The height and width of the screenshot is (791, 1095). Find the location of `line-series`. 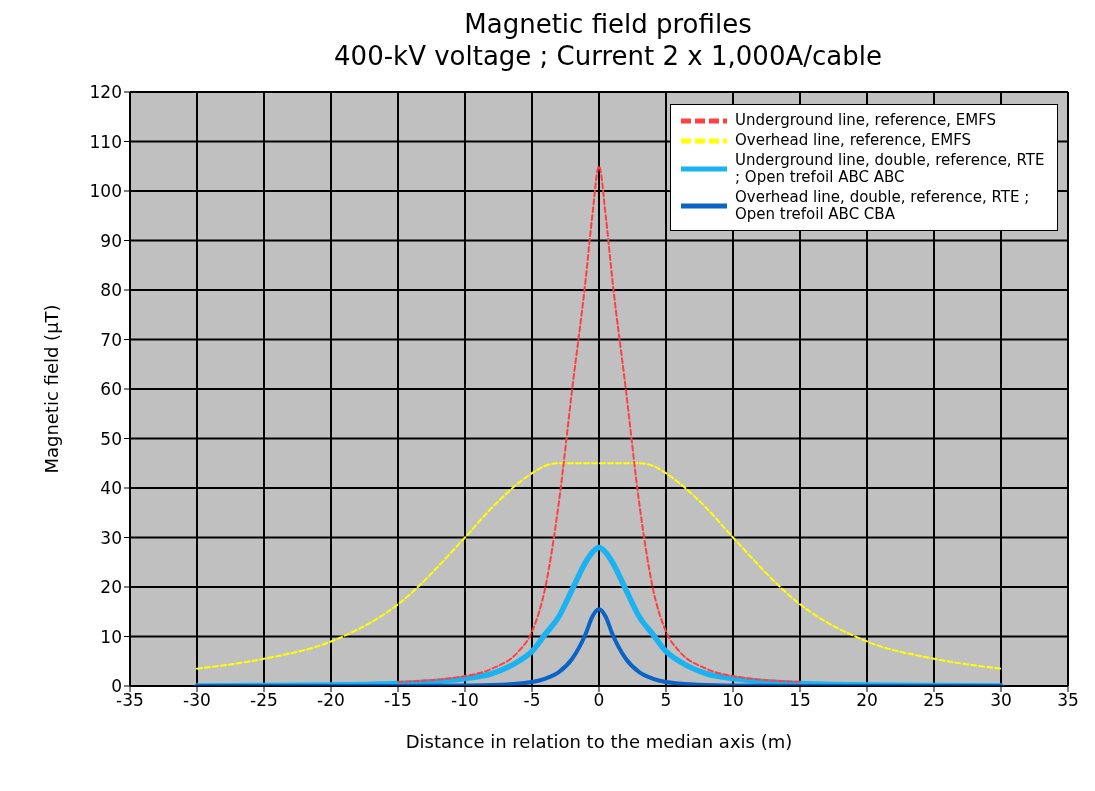

line-series is located at coordinates (599, 646).